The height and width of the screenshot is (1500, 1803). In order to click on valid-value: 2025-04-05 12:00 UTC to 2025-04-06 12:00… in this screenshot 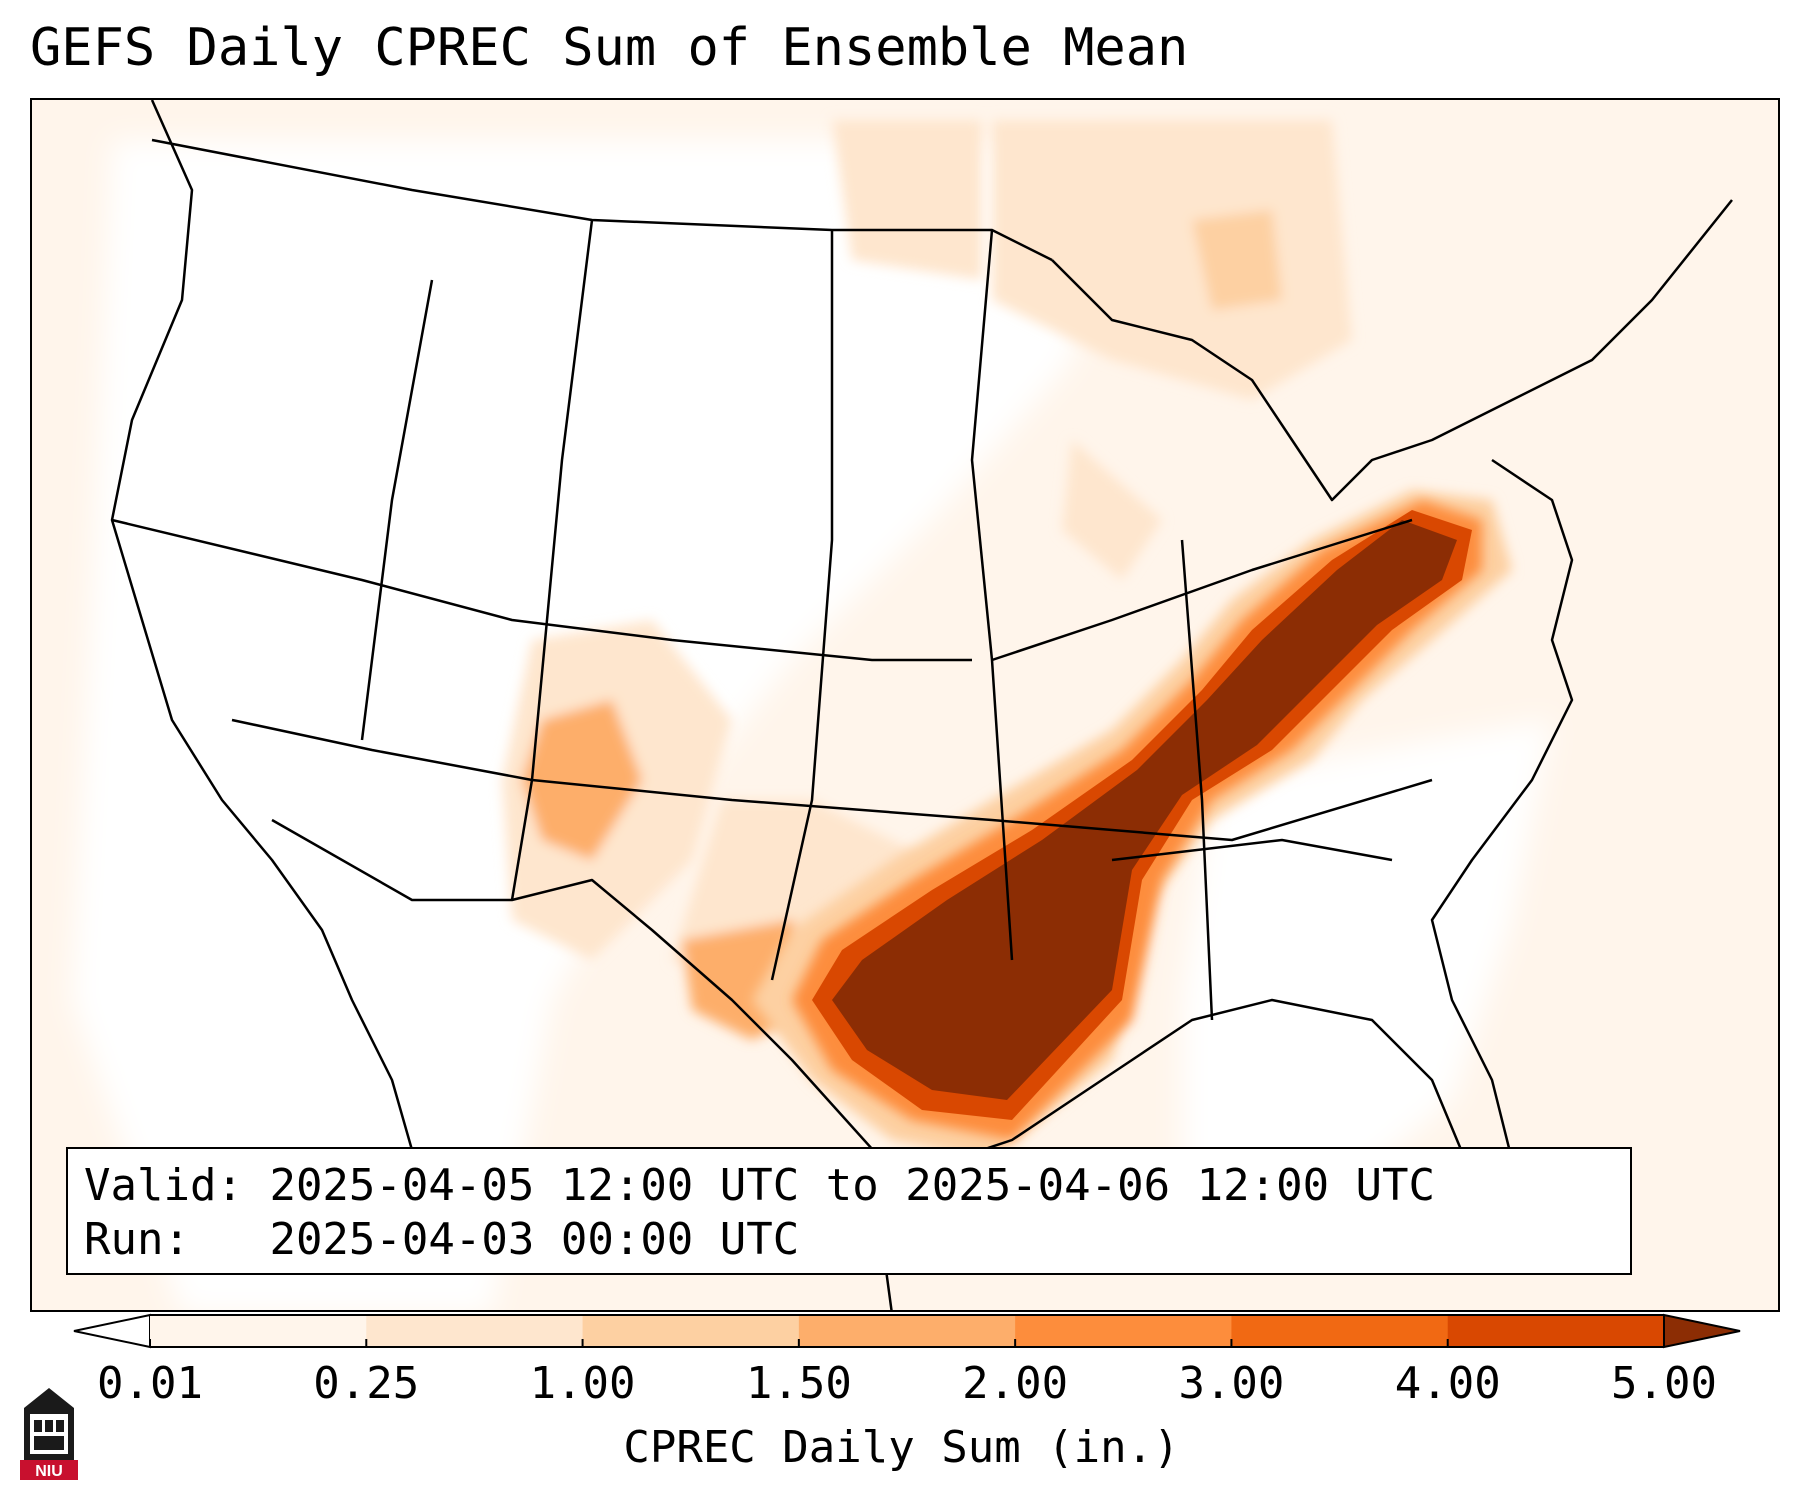, I will do `click(852, 1185)`.